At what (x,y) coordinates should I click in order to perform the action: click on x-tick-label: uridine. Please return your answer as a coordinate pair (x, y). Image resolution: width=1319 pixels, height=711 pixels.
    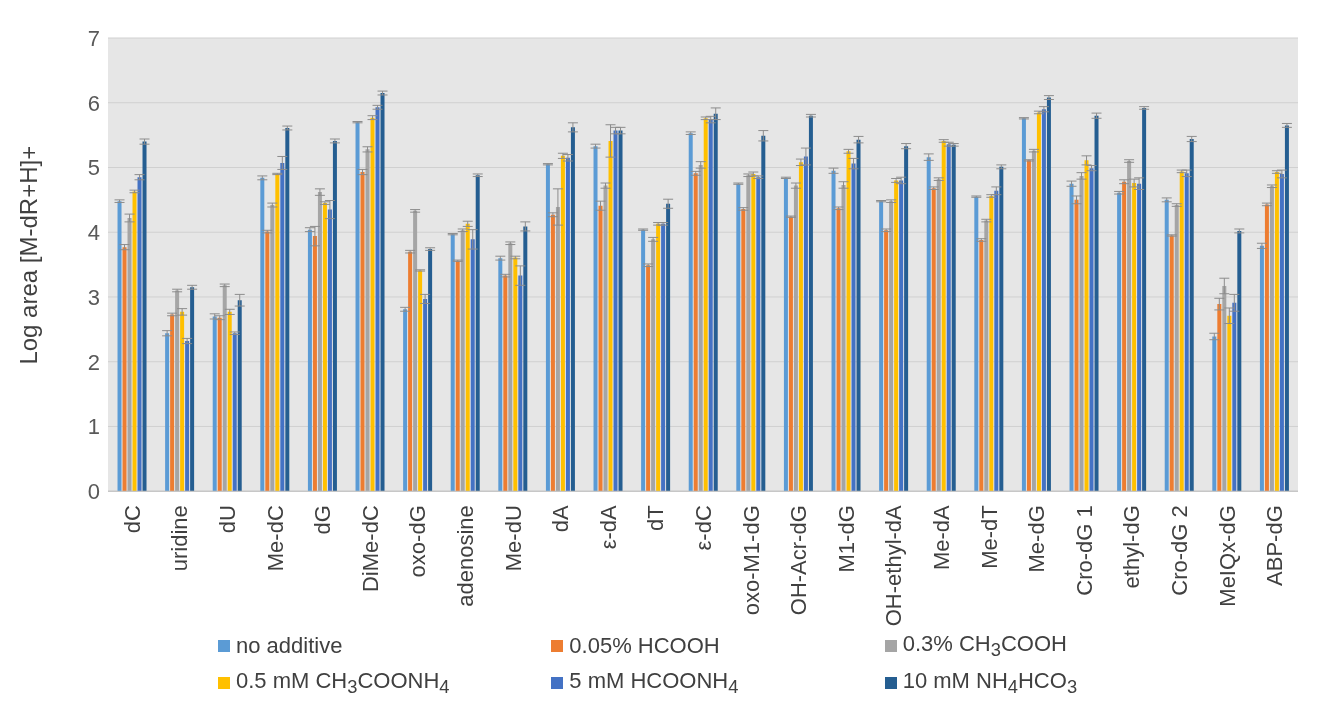
    Looking at the image, I should click on (179, 538).